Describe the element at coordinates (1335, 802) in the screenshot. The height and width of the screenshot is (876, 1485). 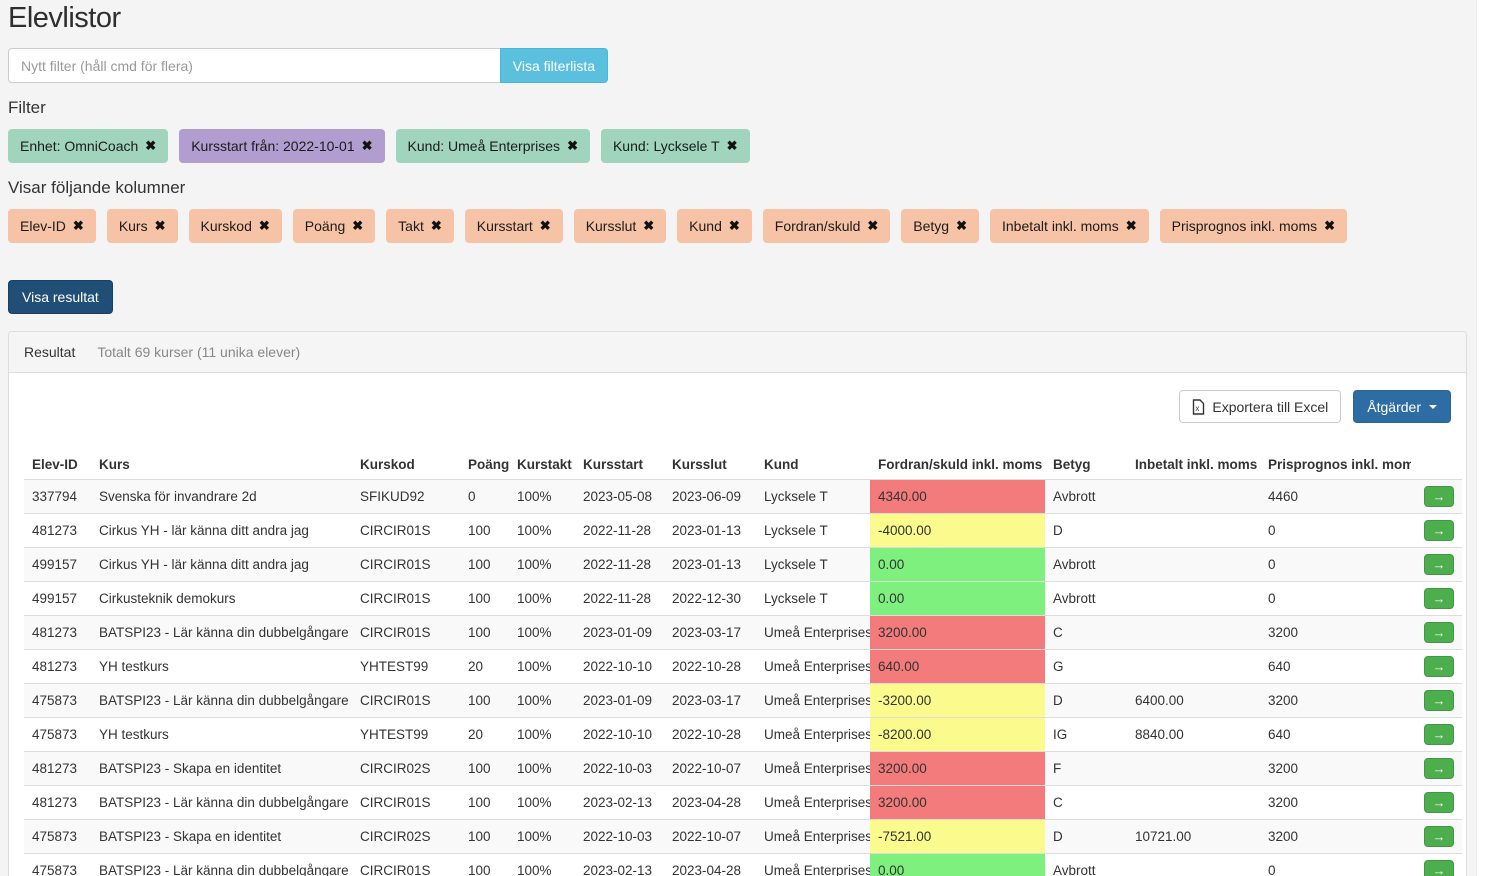
I see `cell-prisprognos: 3200` at that location.